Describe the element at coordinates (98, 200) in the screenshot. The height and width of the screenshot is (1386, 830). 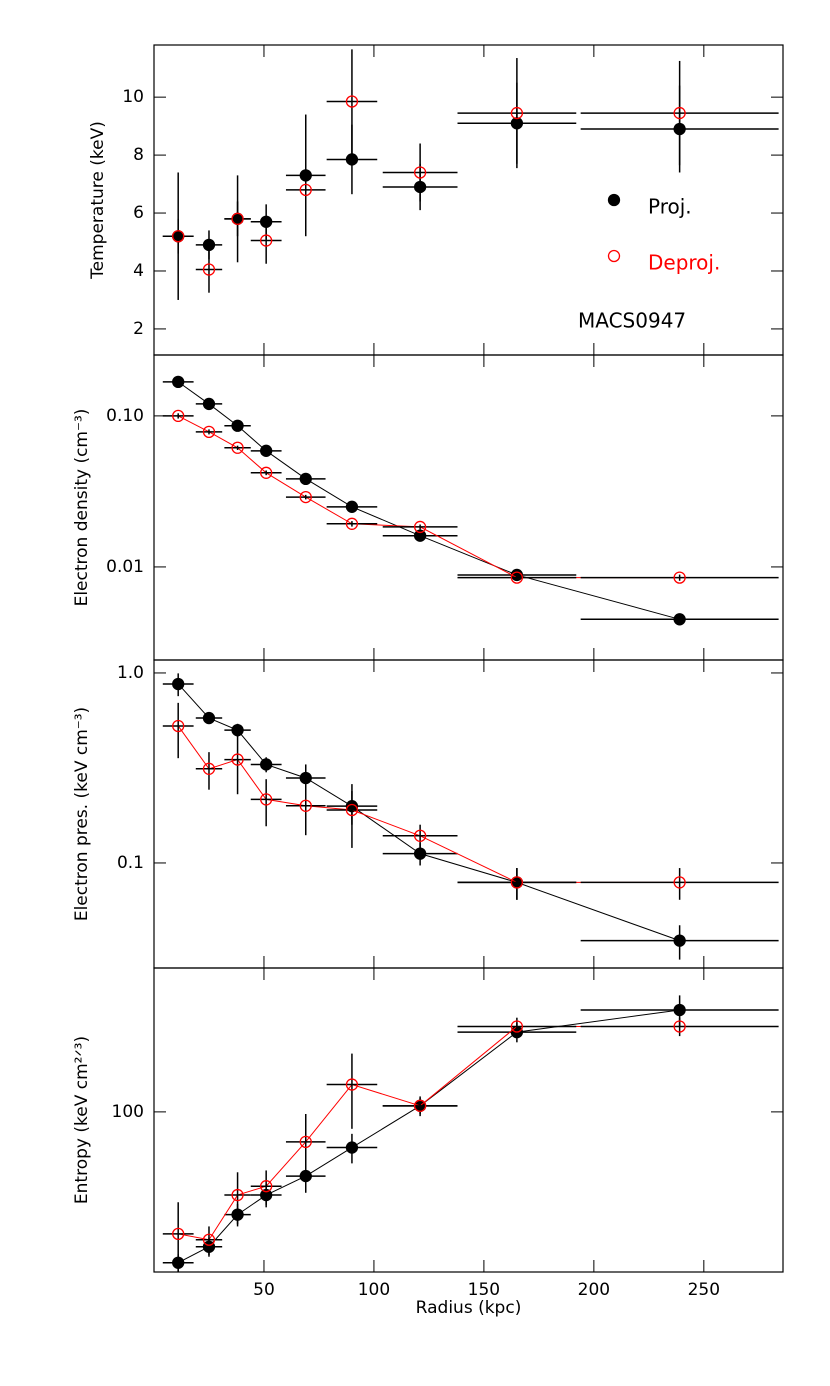
I see `y-axis-label: Temperature (keV)` at that location.